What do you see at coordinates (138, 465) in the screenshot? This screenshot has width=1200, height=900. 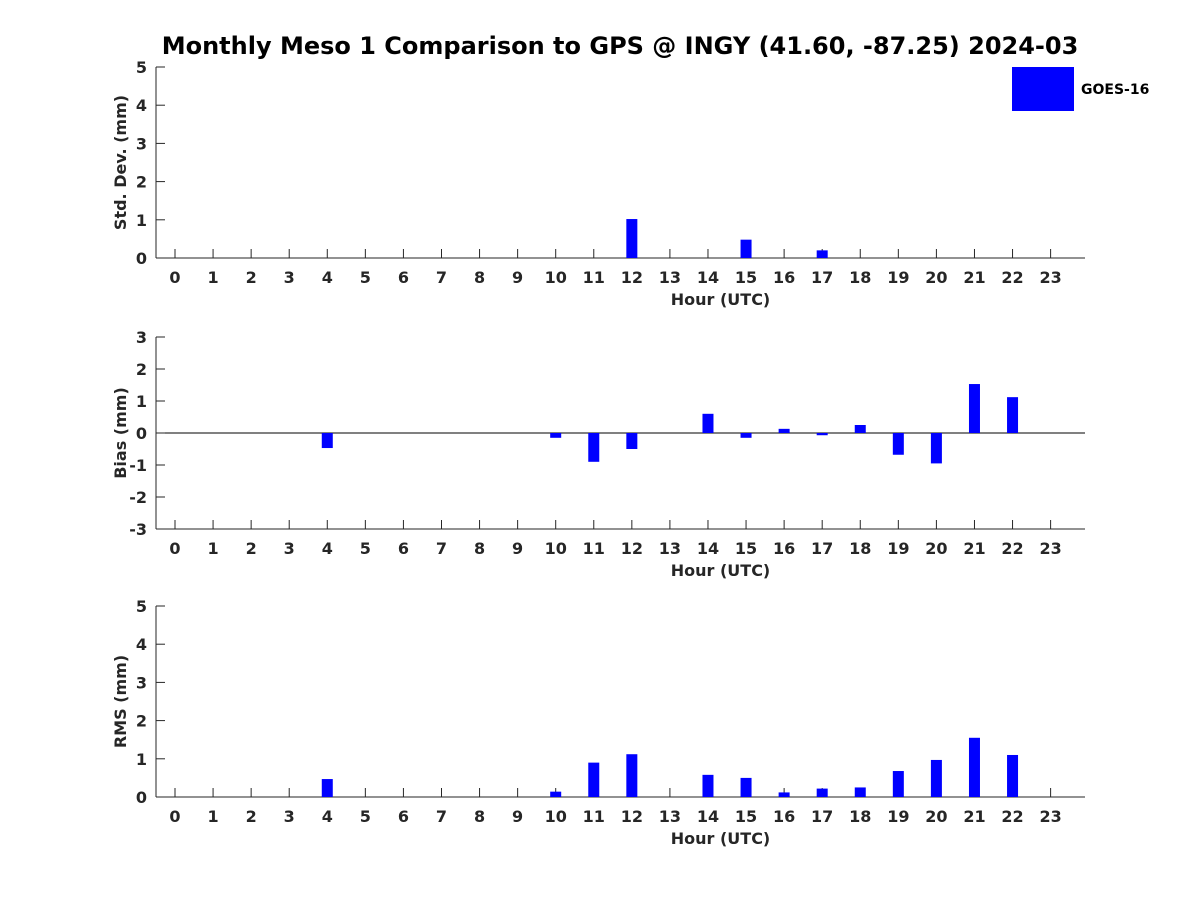 I see `y-tick-label: -1` at bounding box center [138, 465].